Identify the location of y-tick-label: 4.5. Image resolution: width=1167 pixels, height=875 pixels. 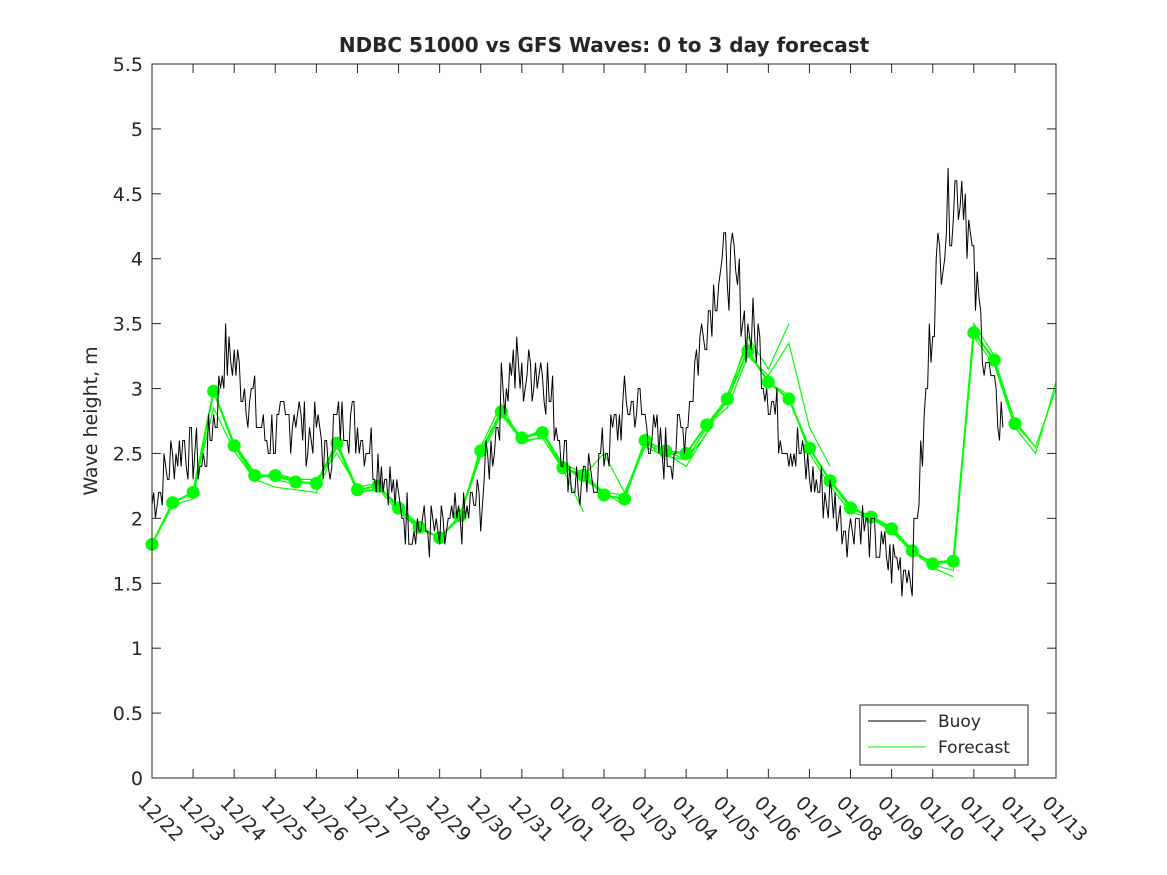
(128, 195).